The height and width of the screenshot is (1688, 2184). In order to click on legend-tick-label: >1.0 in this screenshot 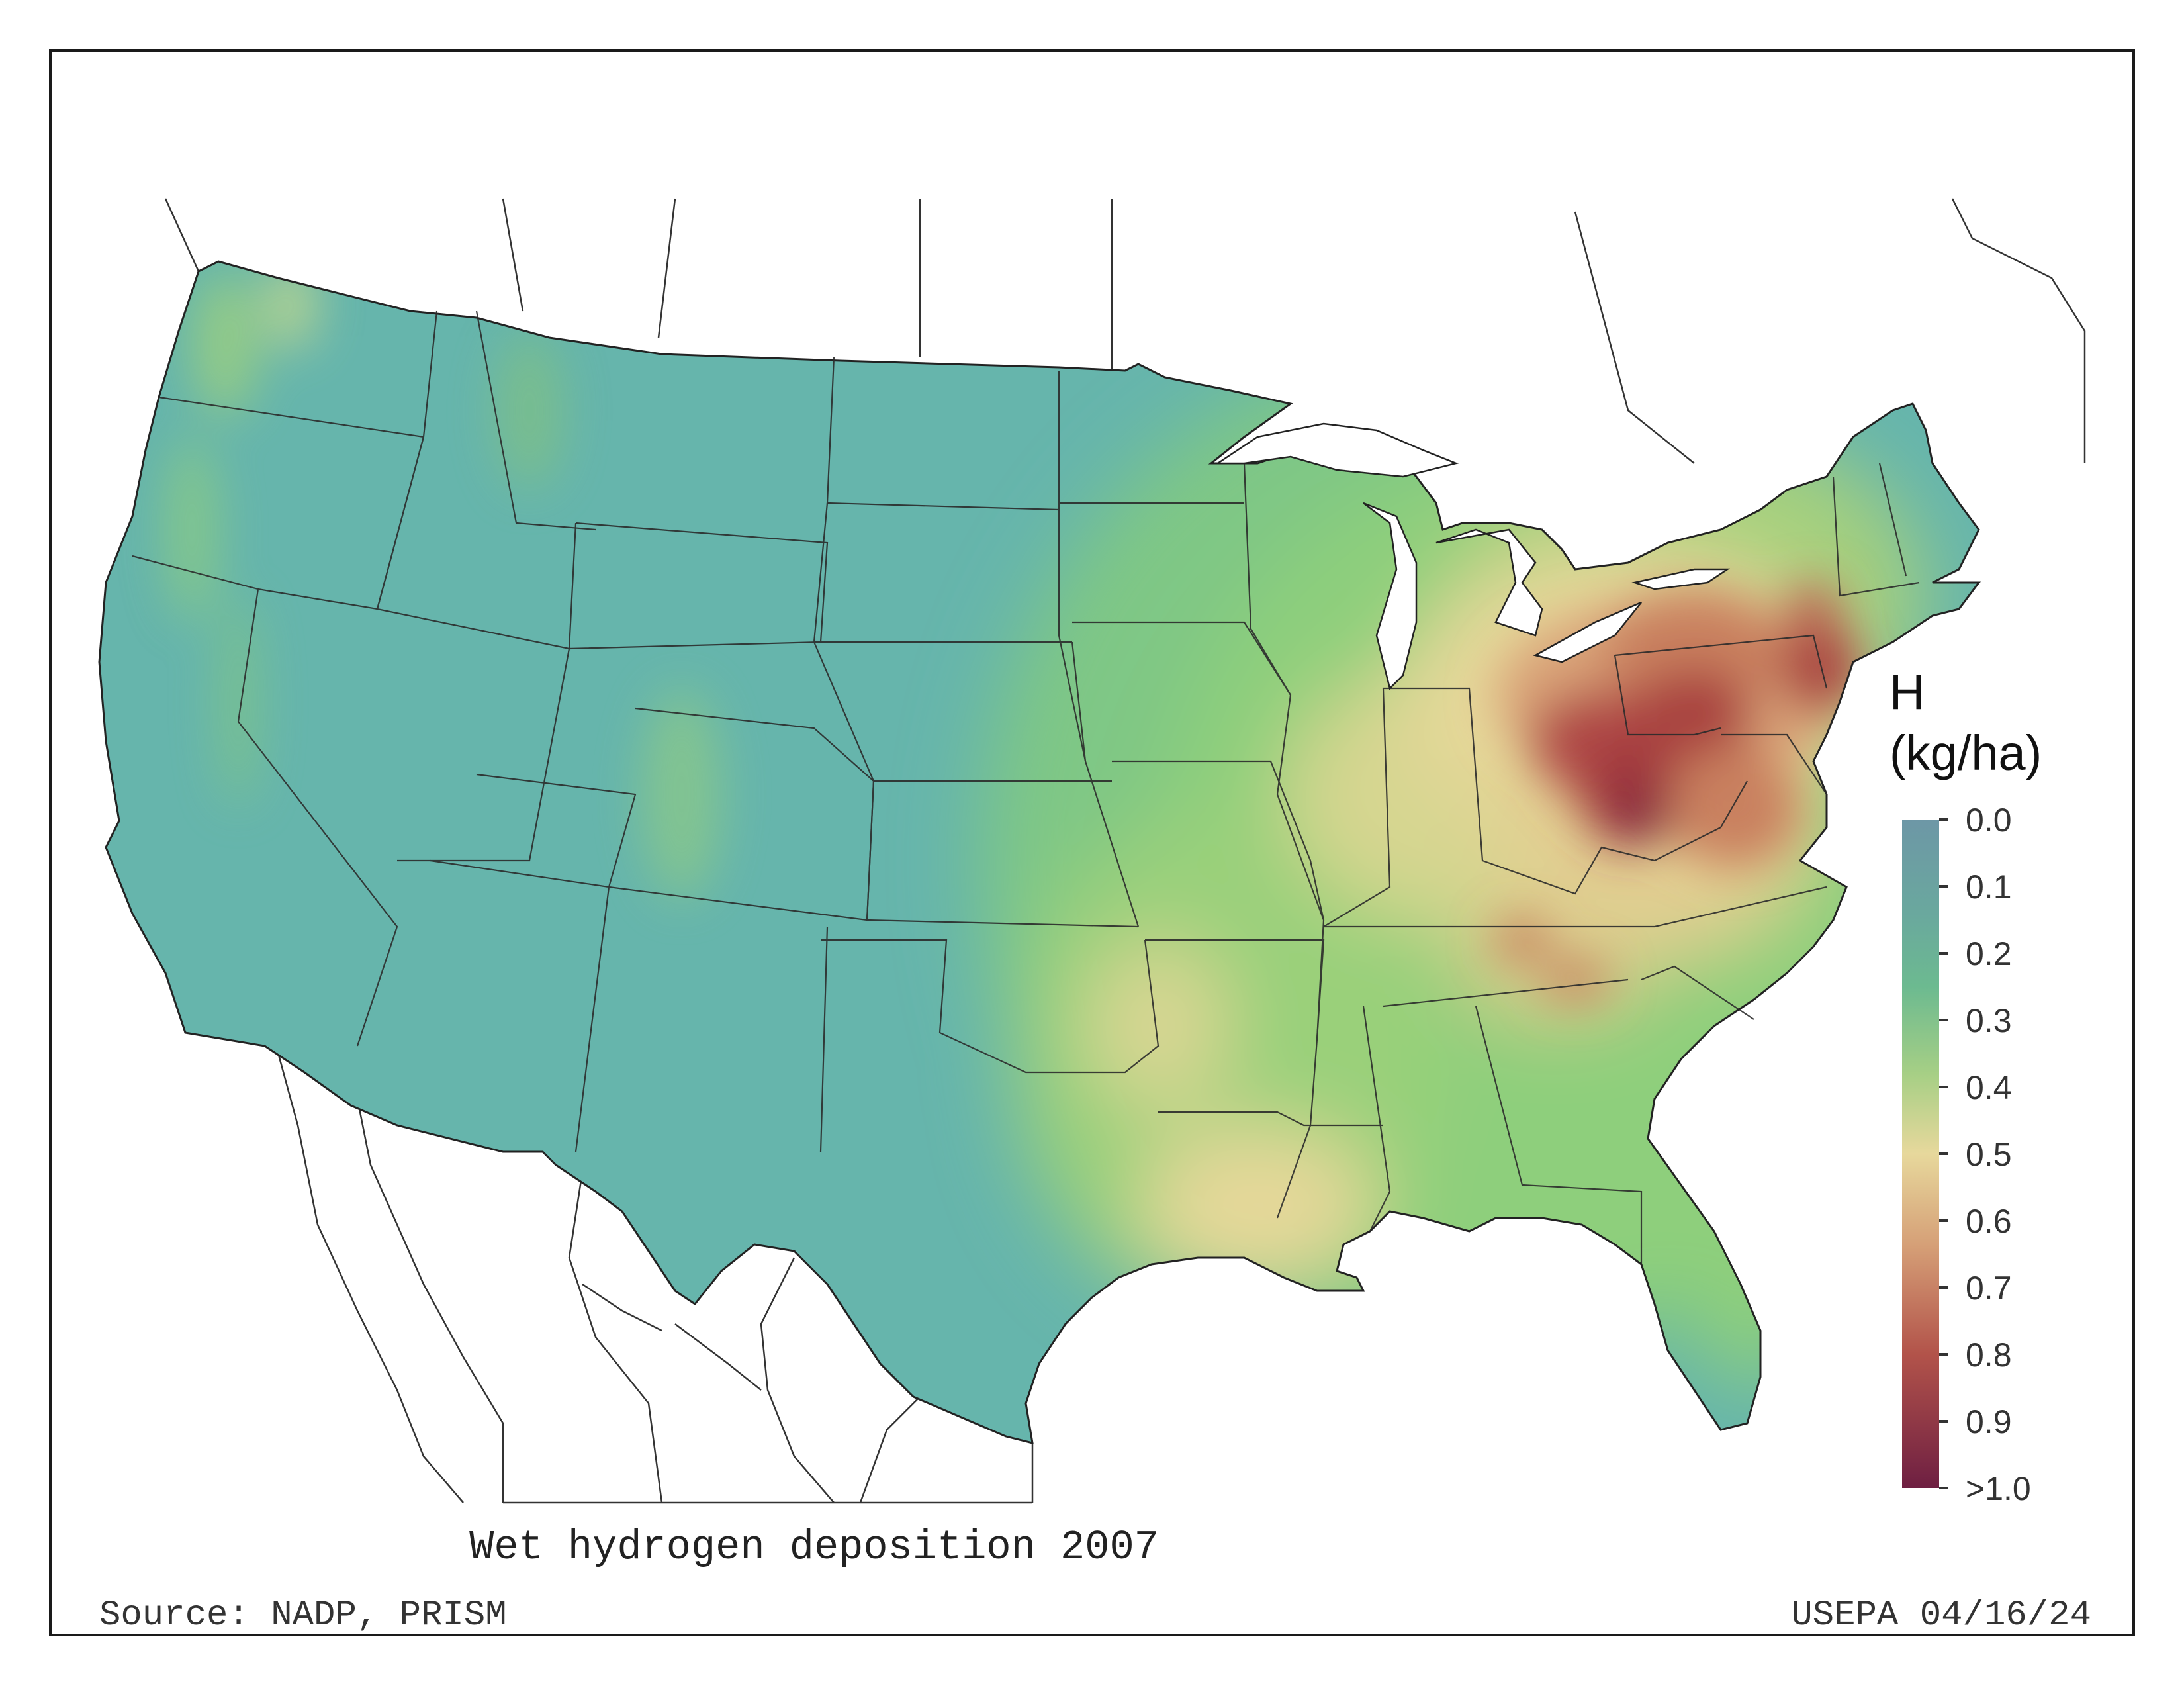, I will do `click(1999, 1488)`.